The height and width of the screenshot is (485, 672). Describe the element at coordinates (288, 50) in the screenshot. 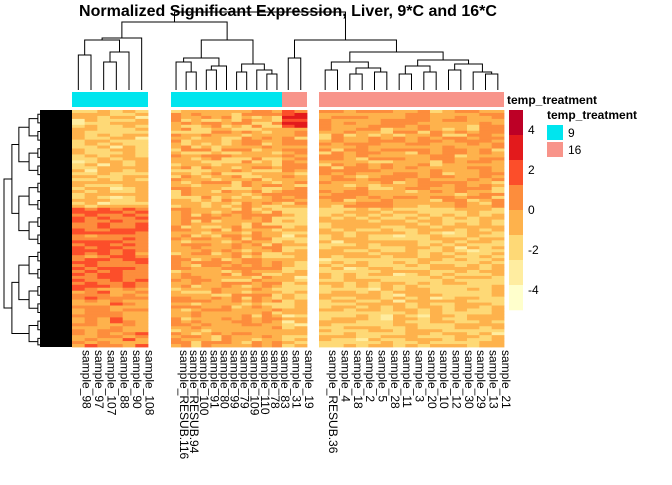

I see `column-dendrogram` at that location.